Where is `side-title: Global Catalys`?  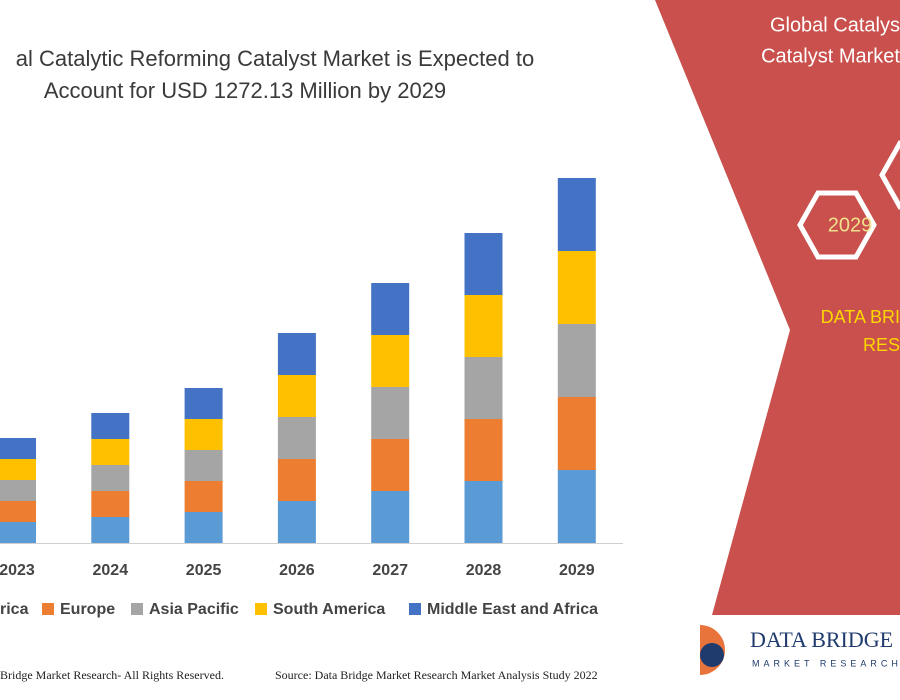
side-title: Global Catalys is located at coordinates (835, 25).